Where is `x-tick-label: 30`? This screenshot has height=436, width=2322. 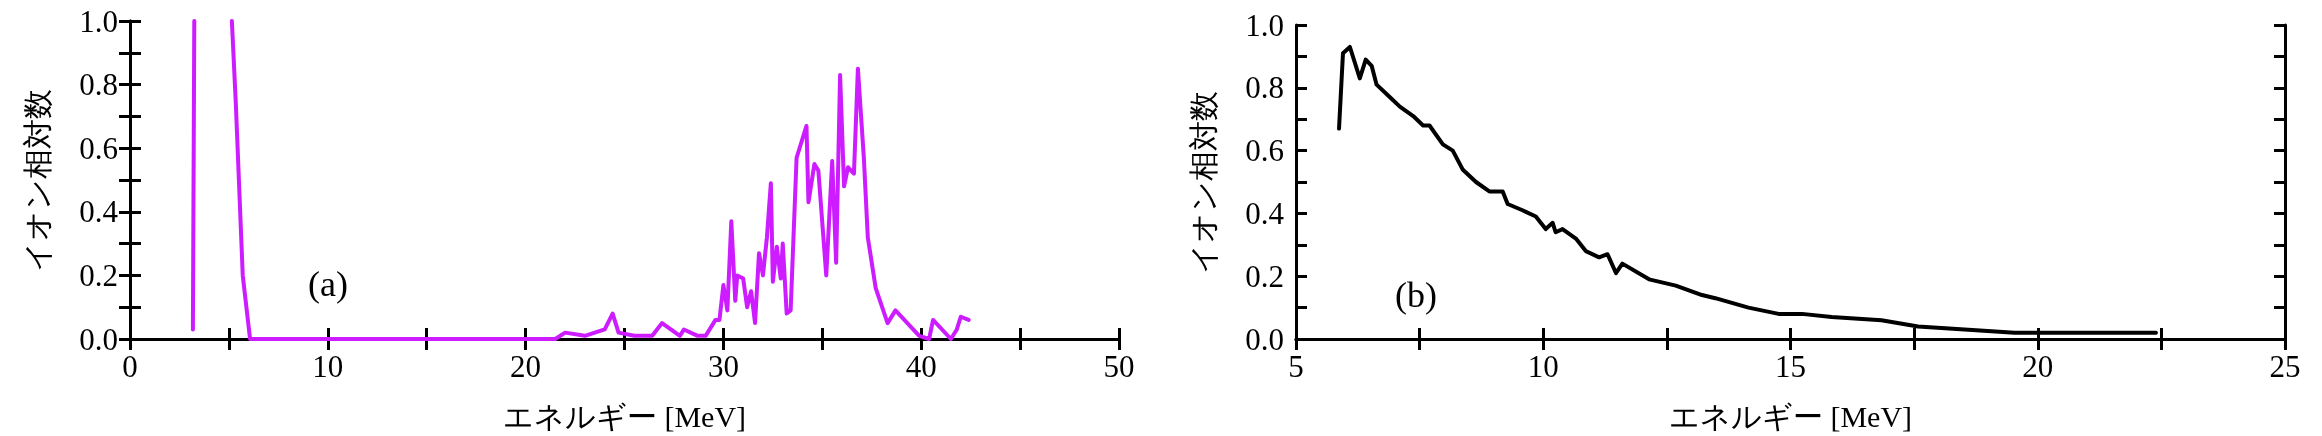
x-tick-label: 30 is located at coordinates (723, 366).